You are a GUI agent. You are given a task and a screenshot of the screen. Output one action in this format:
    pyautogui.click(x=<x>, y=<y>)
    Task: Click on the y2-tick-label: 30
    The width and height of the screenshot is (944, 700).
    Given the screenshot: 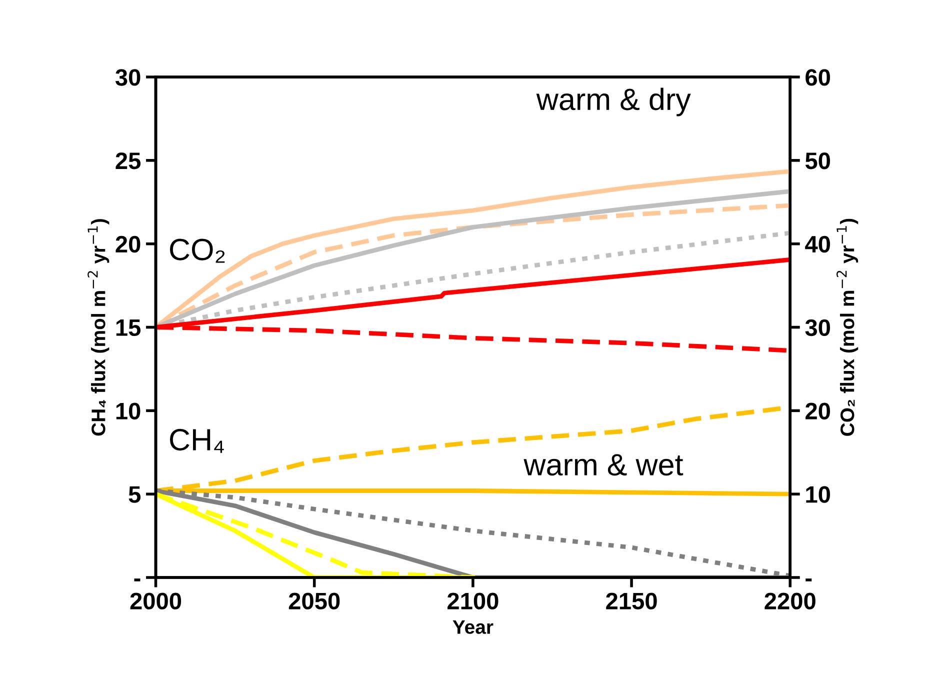 What is the action you would take?
    pyautogui.click(x=817, y=327)
    